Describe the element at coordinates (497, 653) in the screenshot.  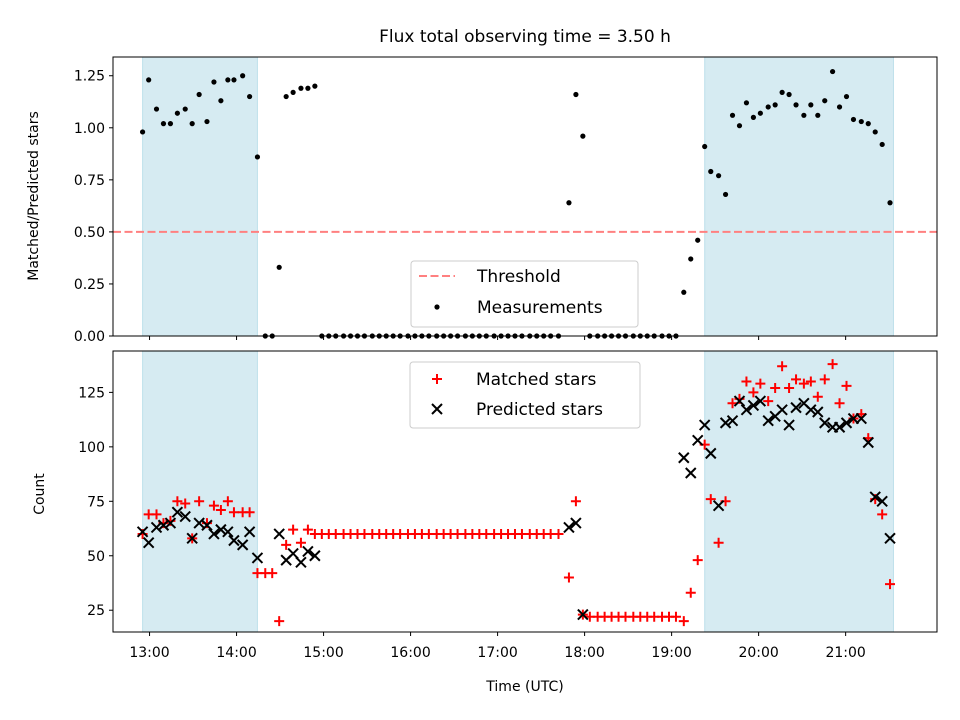
I see `x-tick-label: 17:00` at that location.